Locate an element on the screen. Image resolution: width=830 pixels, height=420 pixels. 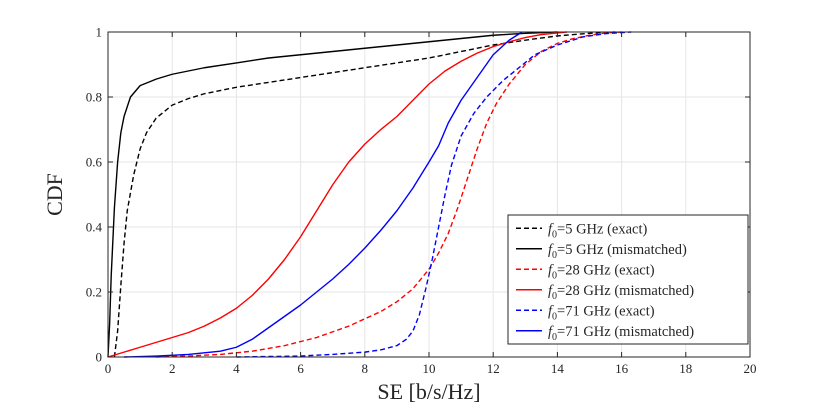
legend-label-2: f0=28 GHz (exact) is located at coordinates (601, 271).